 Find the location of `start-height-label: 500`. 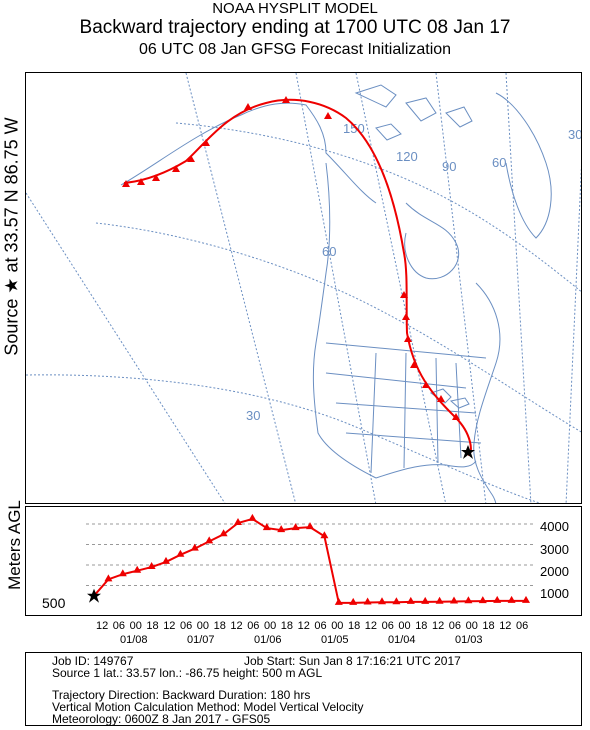

start-height-label: 500 is located at coordinates (54, 603).